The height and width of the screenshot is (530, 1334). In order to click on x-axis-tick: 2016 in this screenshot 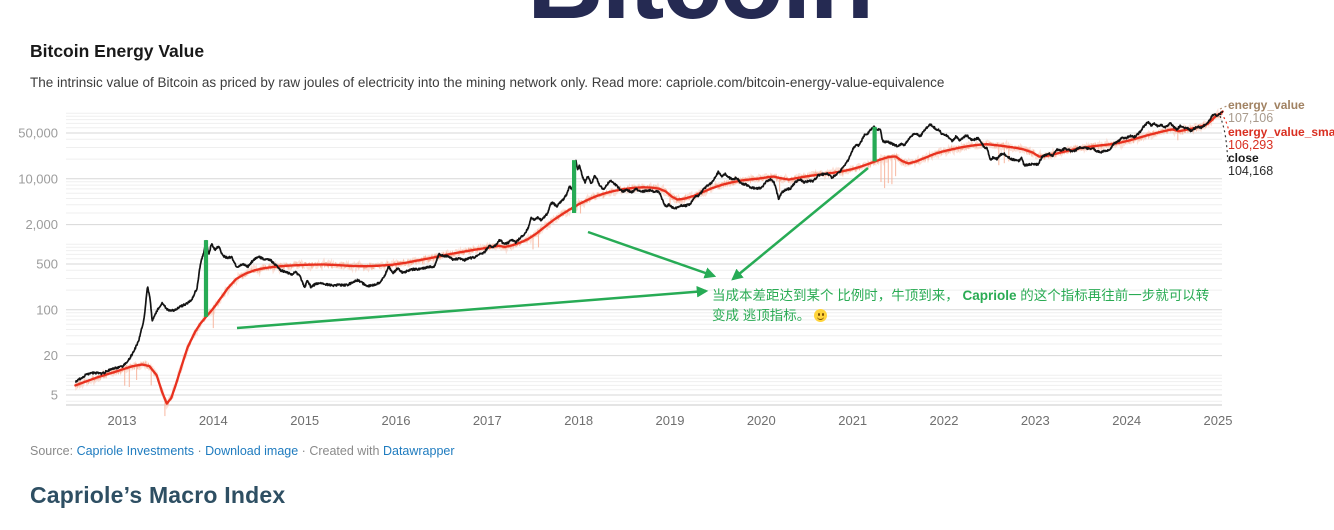, I will do `click(396, 420)`.